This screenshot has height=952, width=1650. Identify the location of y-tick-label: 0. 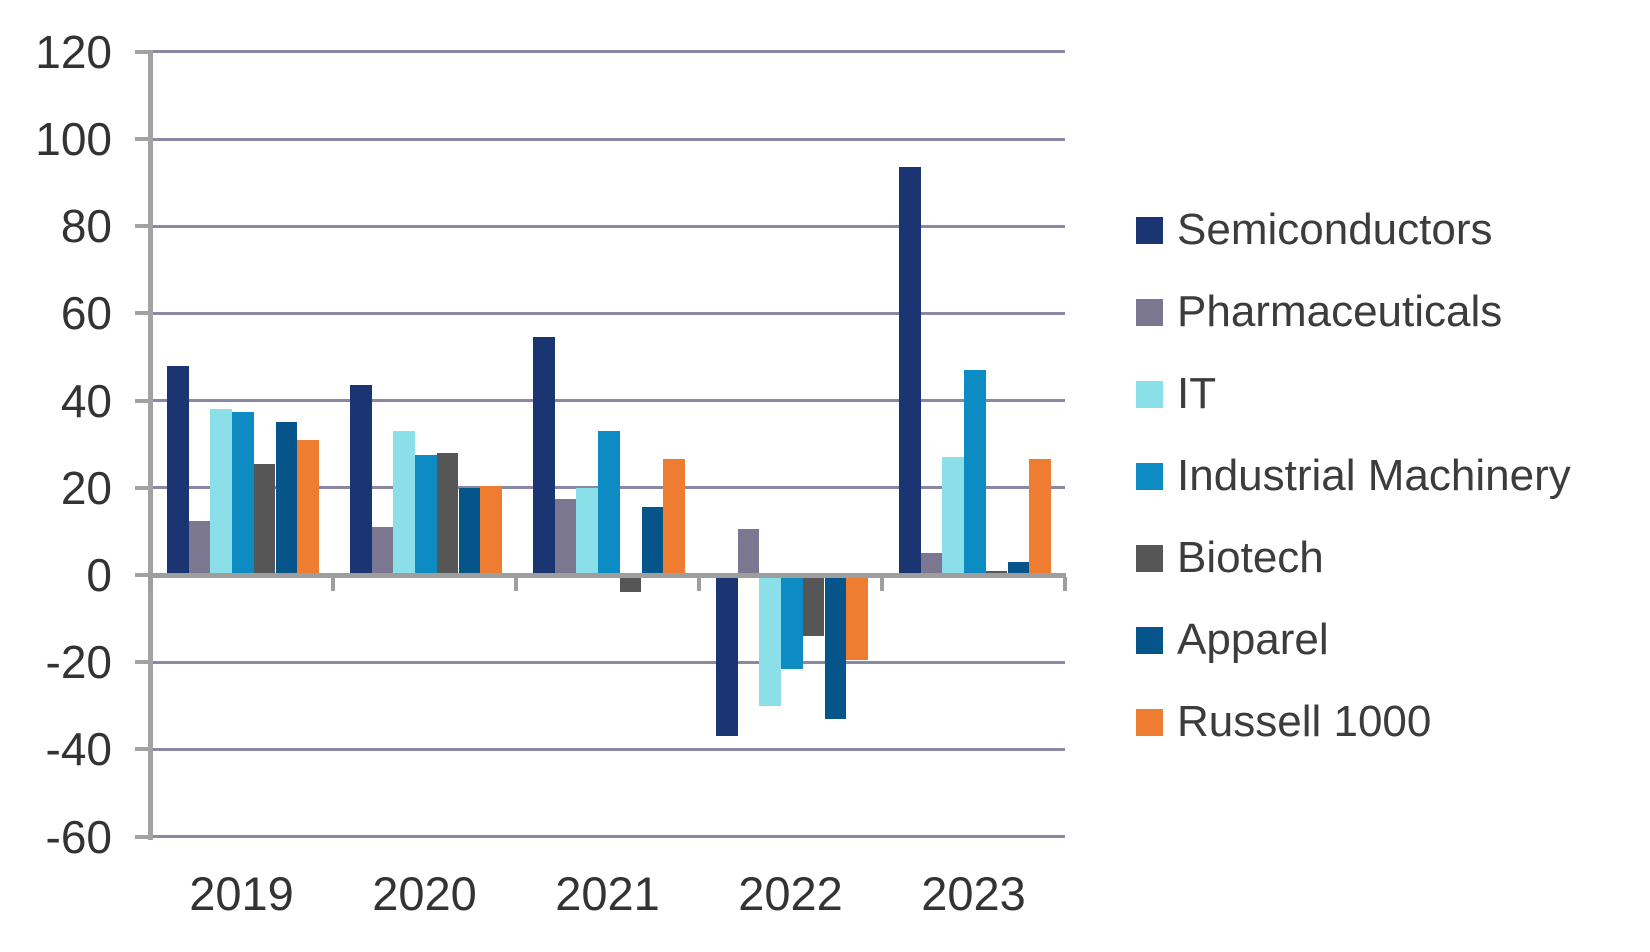
(99, 575).